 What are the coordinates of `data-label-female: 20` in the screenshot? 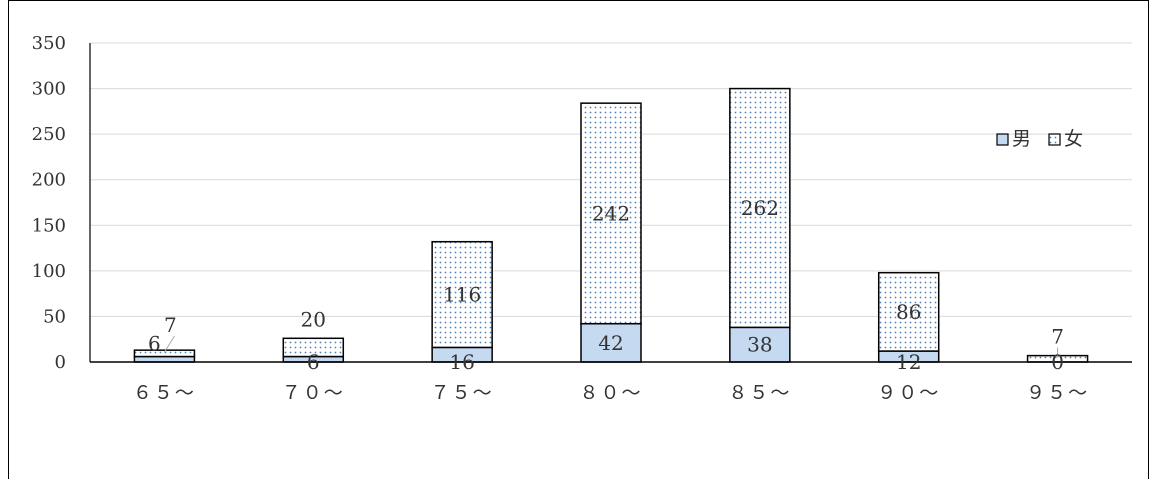 It's located at (313, 319).